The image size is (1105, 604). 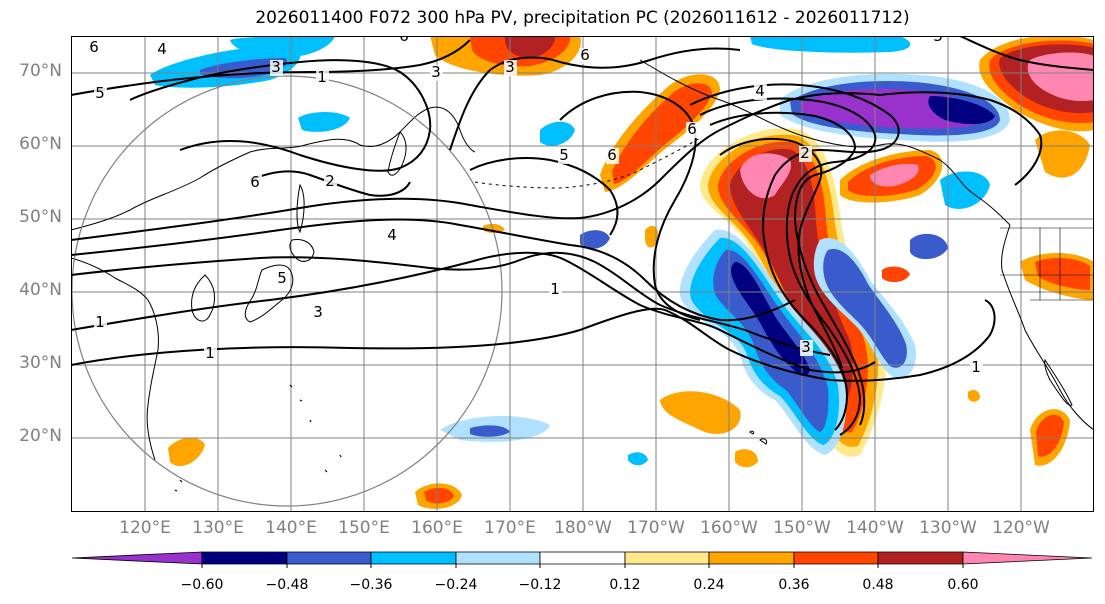 What do you see at coordinates (145, 528) in the screenshot?
I see `lon-label-120e: 120°E` at bounding box center [145, 528].